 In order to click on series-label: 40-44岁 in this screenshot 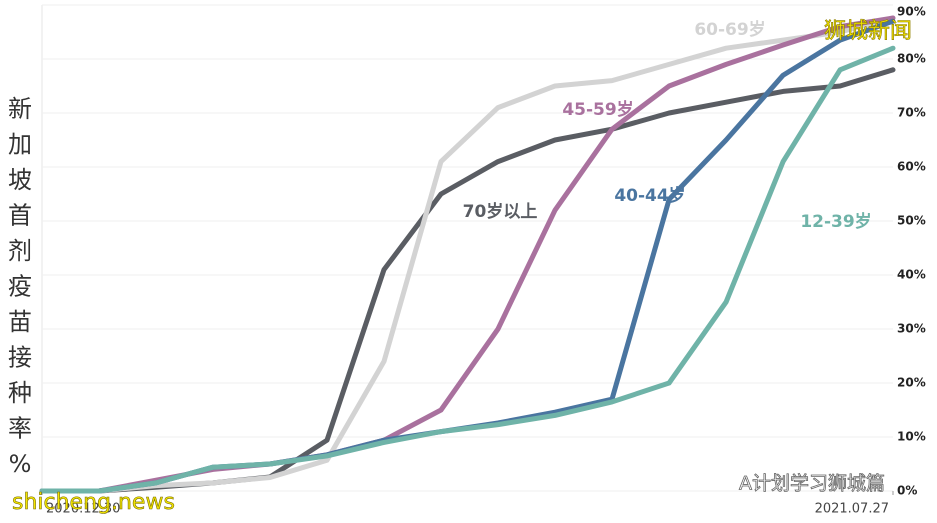, I will do `click(649, 195)`.